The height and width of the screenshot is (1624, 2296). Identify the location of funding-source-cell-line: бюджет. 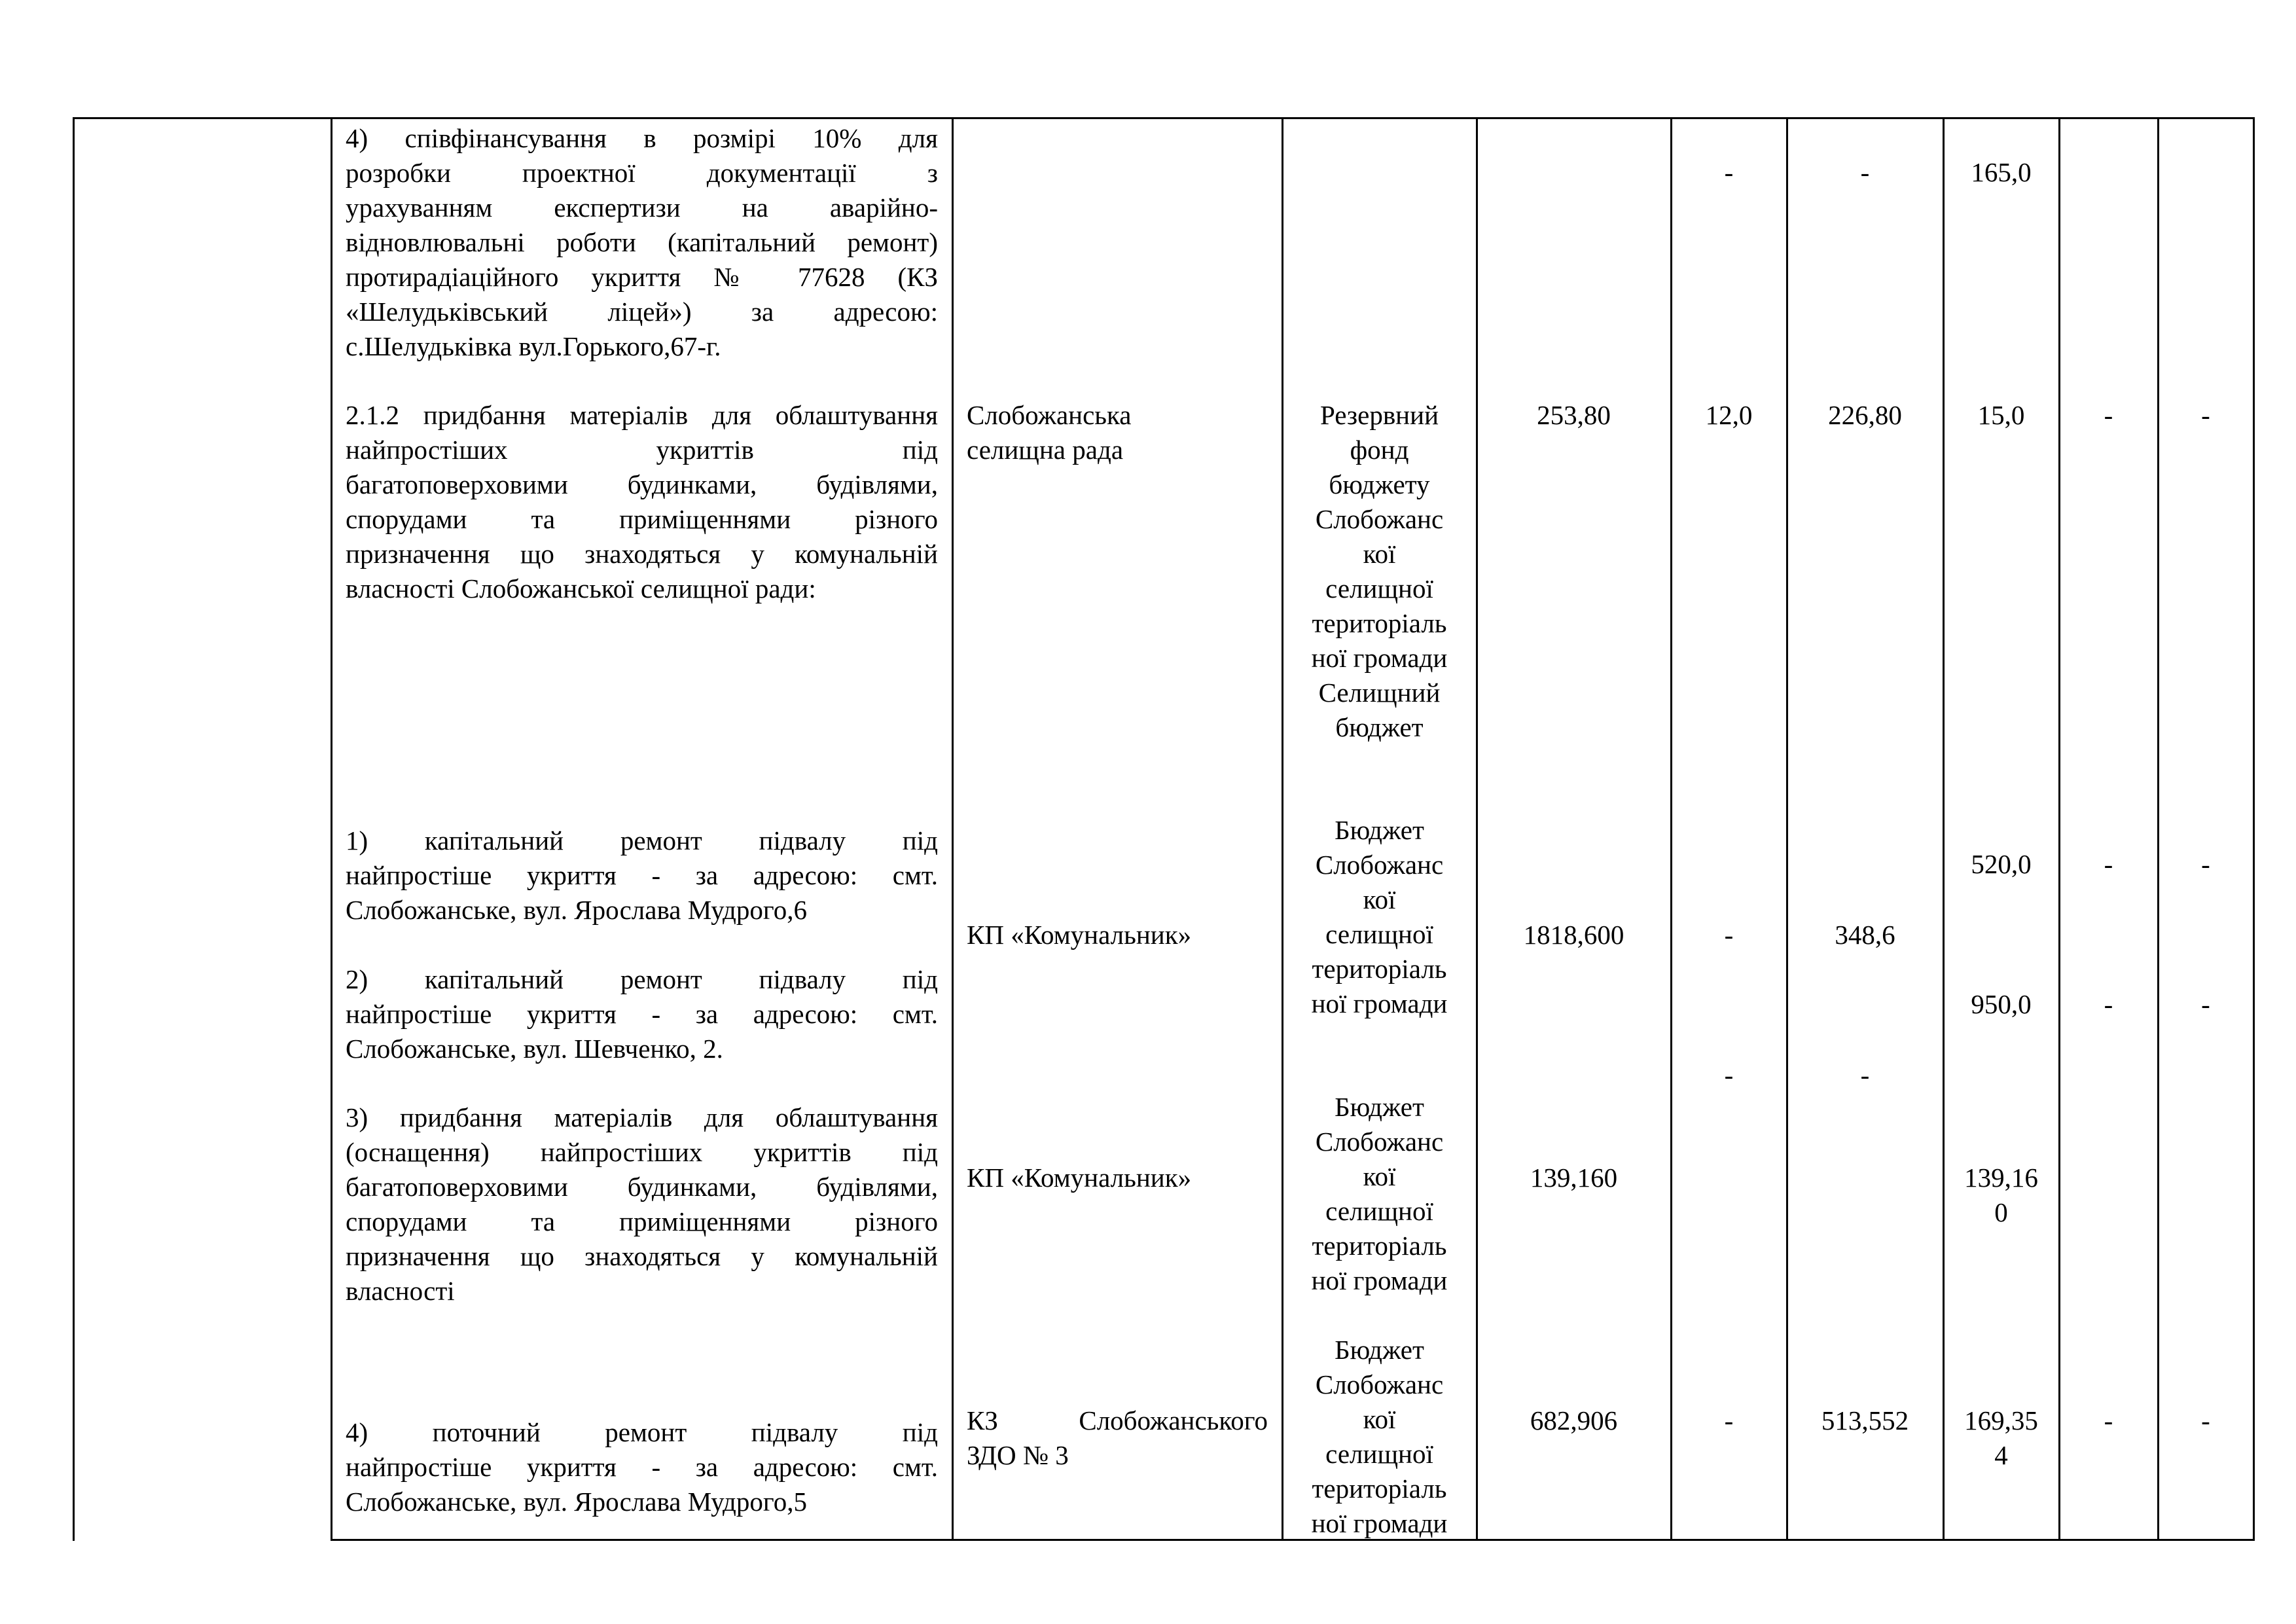
(1379, 727).